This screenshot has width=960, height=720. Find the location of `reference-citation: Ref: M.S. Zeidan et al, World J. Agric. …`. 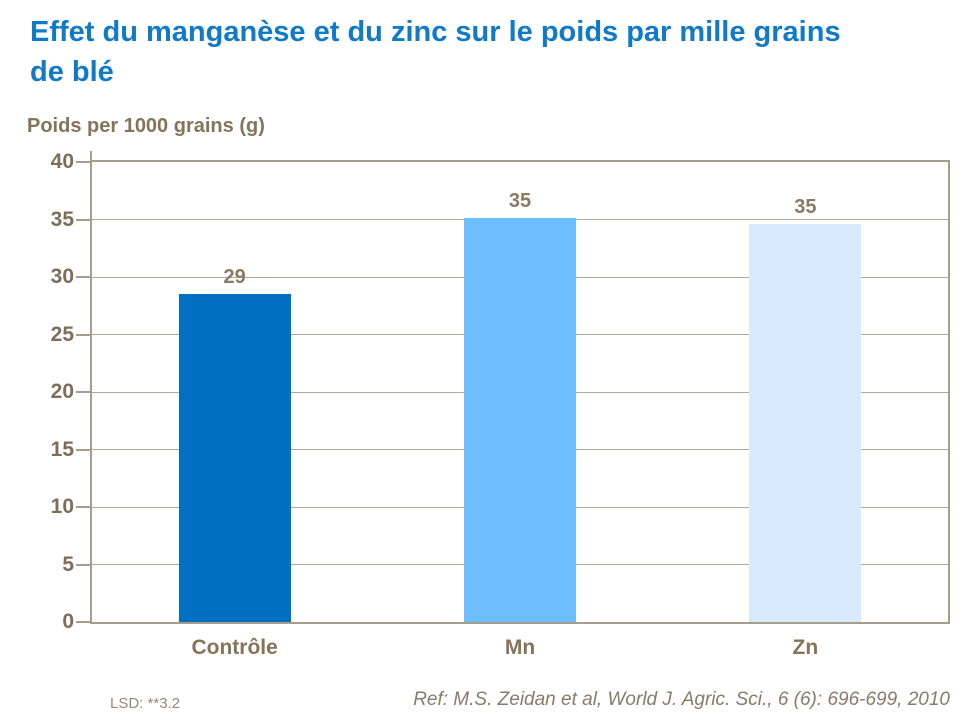

reference-citation: Ref: M.S. Zeidan et al, World J. Agric. … is located at coordinates (681, 699).